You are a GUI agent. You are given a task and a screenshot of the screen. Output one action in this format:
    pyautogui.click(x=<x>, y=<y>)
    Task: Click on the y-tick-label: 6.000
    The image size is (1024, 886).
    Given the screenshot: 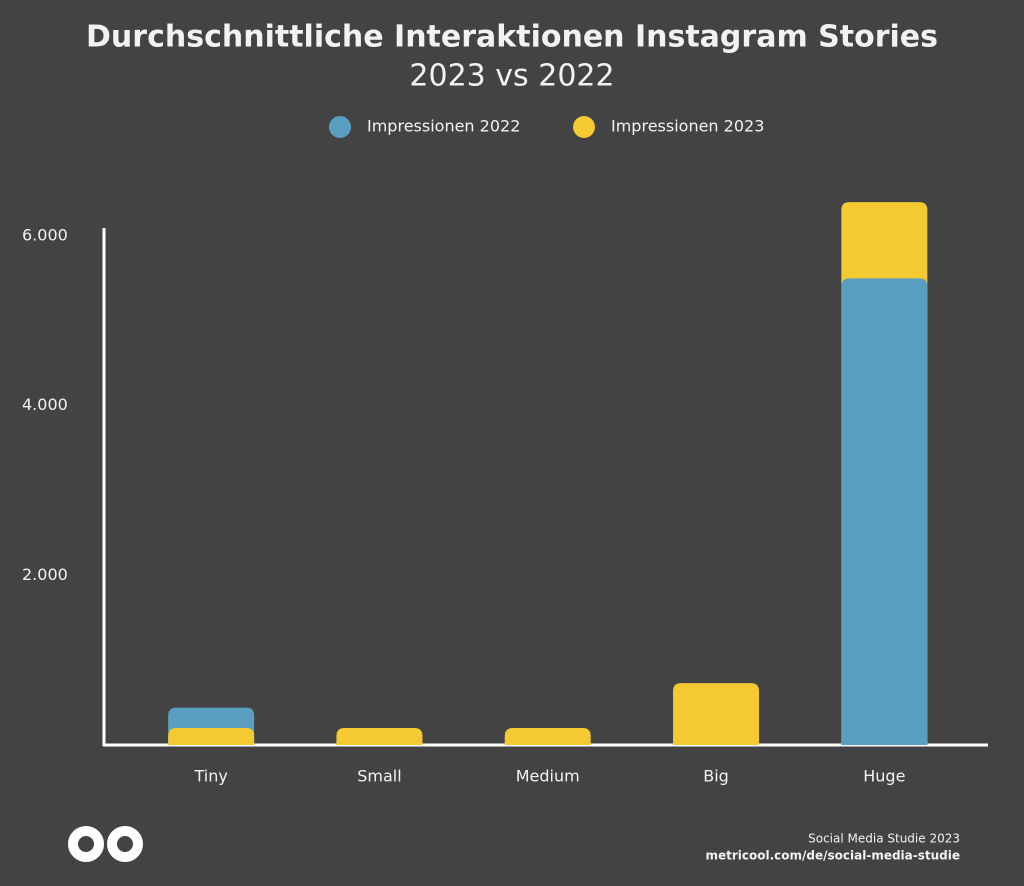 What is the action you would take?
    pyautogui.click(x=45, y=235)
    